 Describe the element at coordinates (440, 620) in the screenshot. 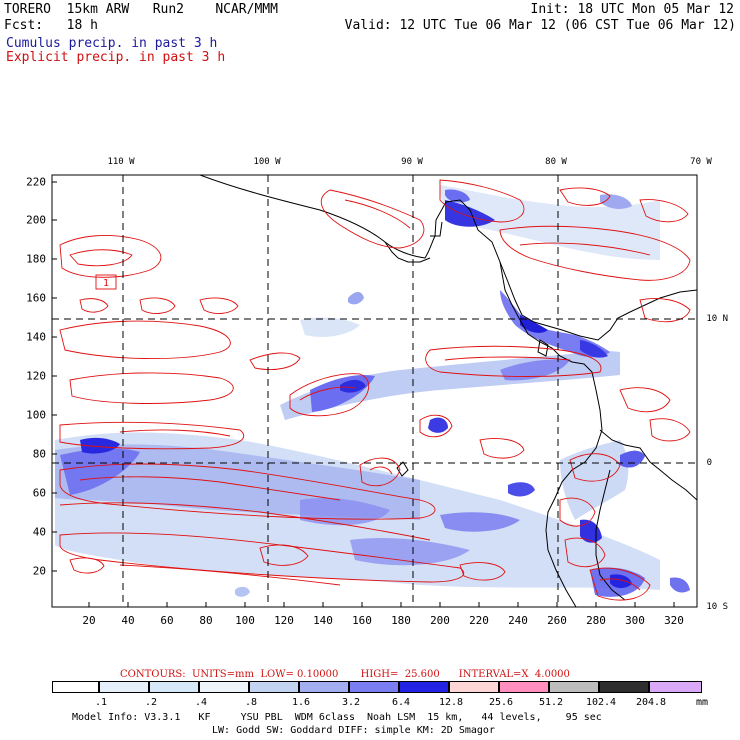

I see `x-tick-200: 200` at that location.